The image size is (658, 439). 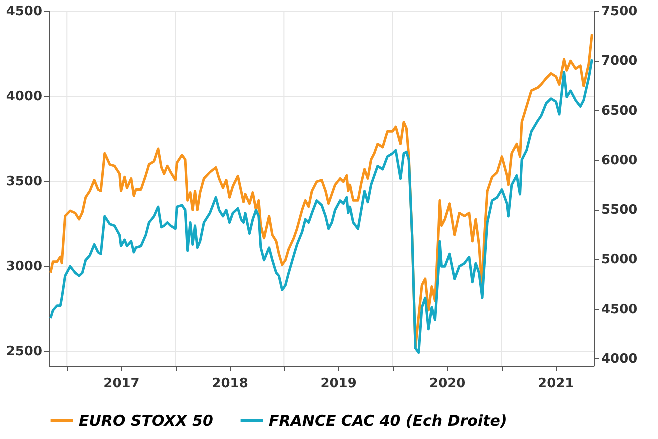 What do you see at coordinates (556, 384) in the screenshot?
I see `x-tick-label: 2021` at bounding box center [556, 384].